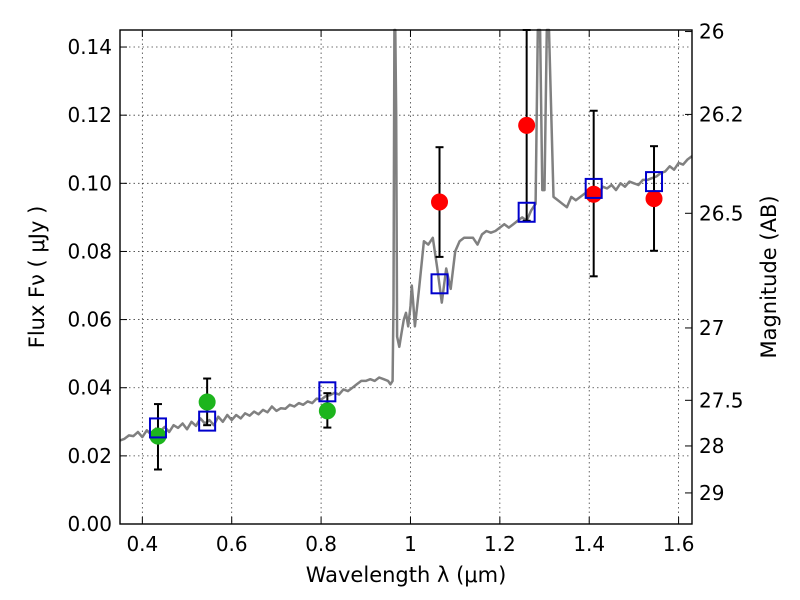 This screenshot has width=800, height=600. I want to click on y2-tick-label: 26, so click(711, 32).